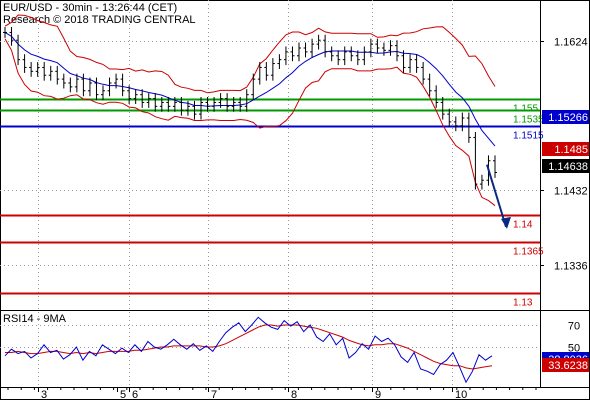 This screenshot has width=590, height=400. What do you see at coordinates (249, 347) in the screenshot?
I see `rsi-ma-line` at bounding box center [249, 347].